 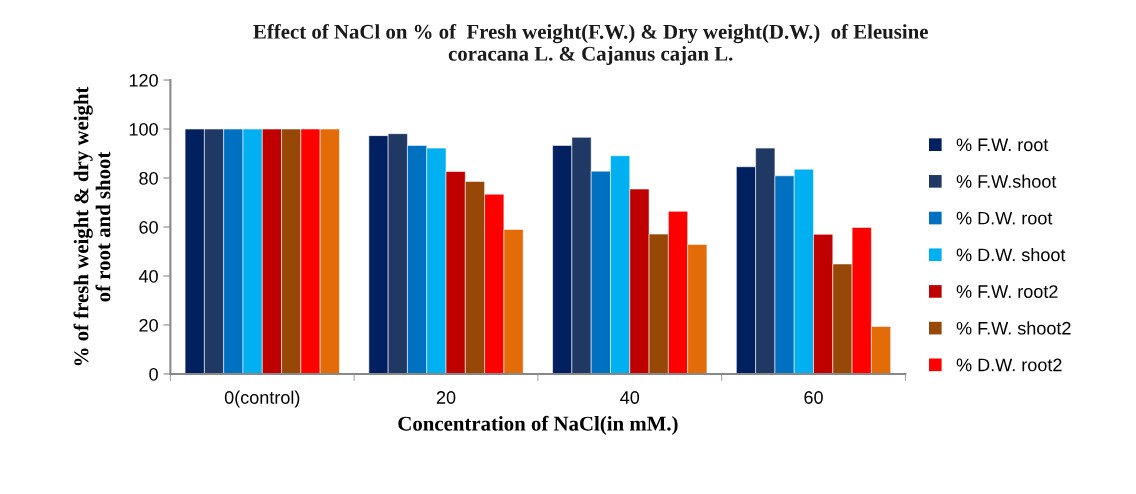 What do you see at coordinates (1011, 254) in the screenshot?
I see `legend-label: % D.W. shoot` at bounding box center [1011, 254].